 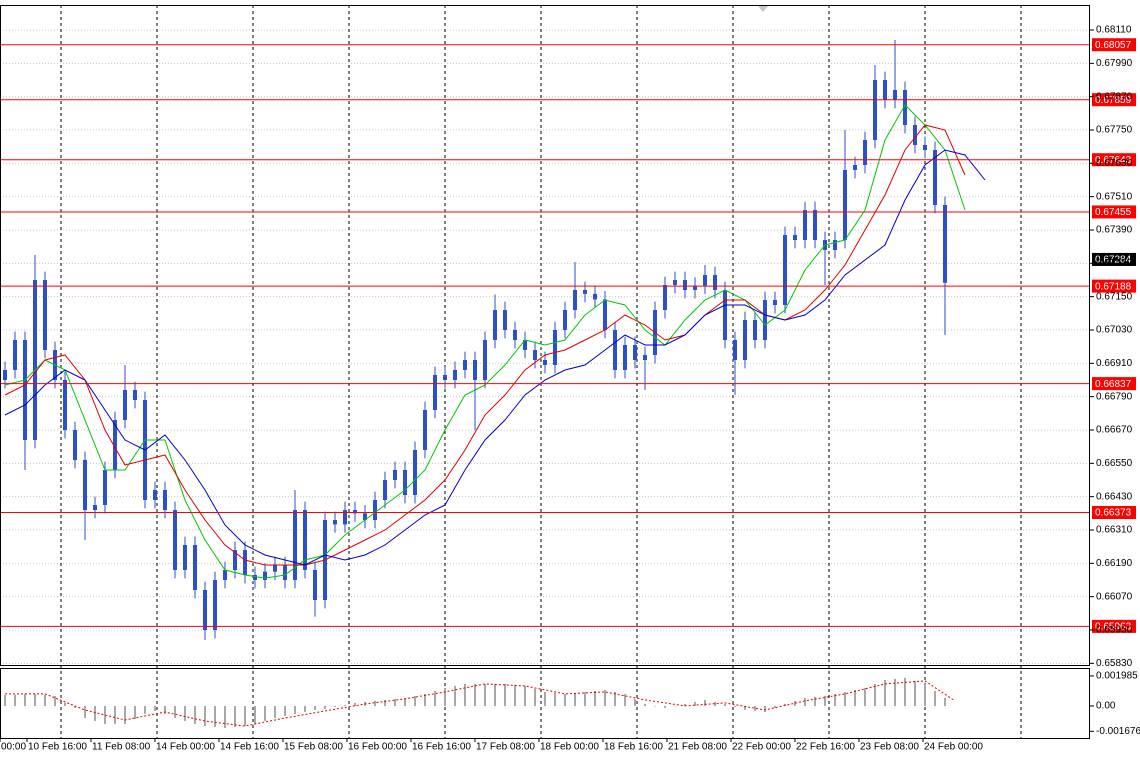 I want to click on y-tick-label: 0.65830, so click(x=1114, y=663).